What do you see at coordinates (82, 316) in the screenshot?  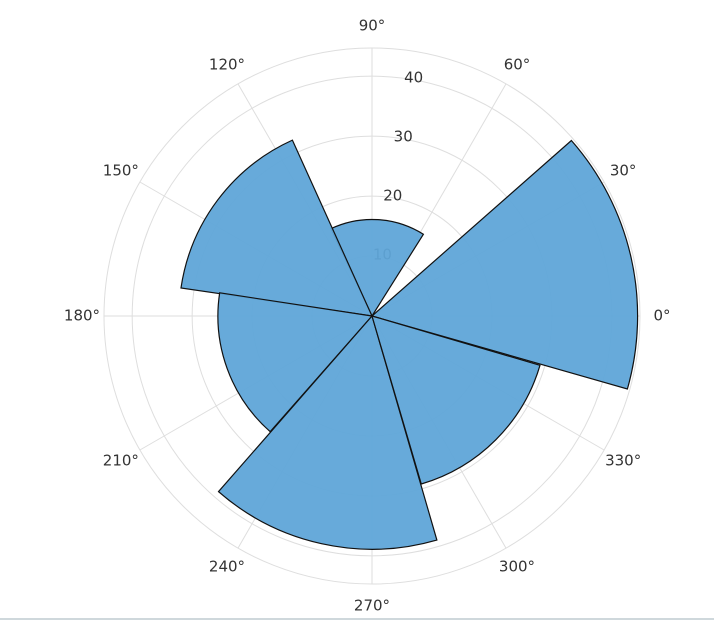 I see `theta-tick-label: 180°` at bounding box center [82, 316].